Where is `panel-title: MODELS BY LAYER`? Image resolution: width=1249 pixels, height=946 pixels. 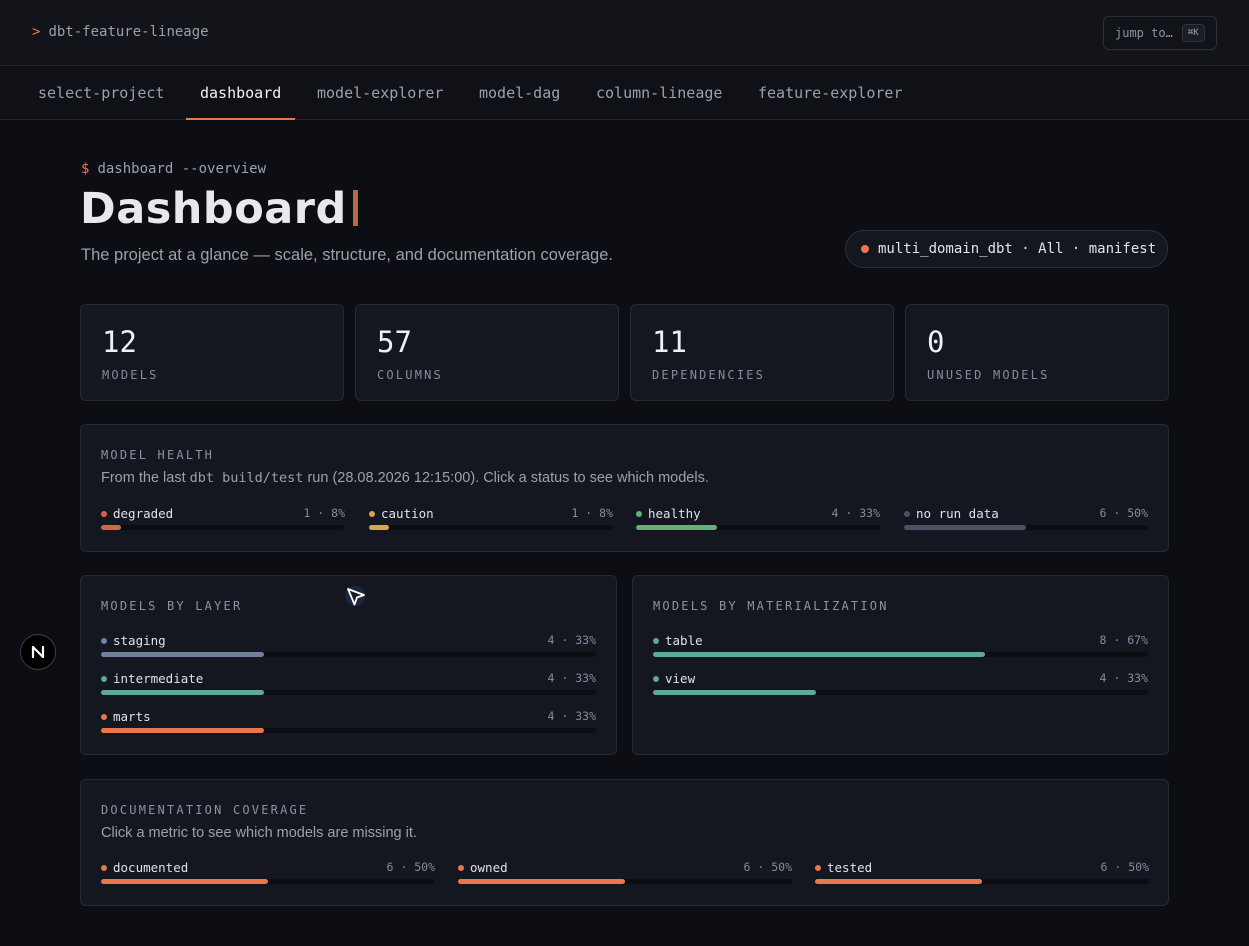
panel-title: MODELS BY LAYER is located at coordinates (172, 606).